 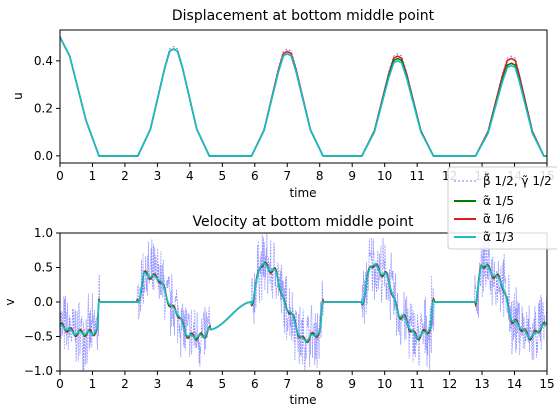 What do you see at coordinates (38, 337) in the screenshot?
I see `y-tick-label: −0.5` at bounding box center [38, 337].